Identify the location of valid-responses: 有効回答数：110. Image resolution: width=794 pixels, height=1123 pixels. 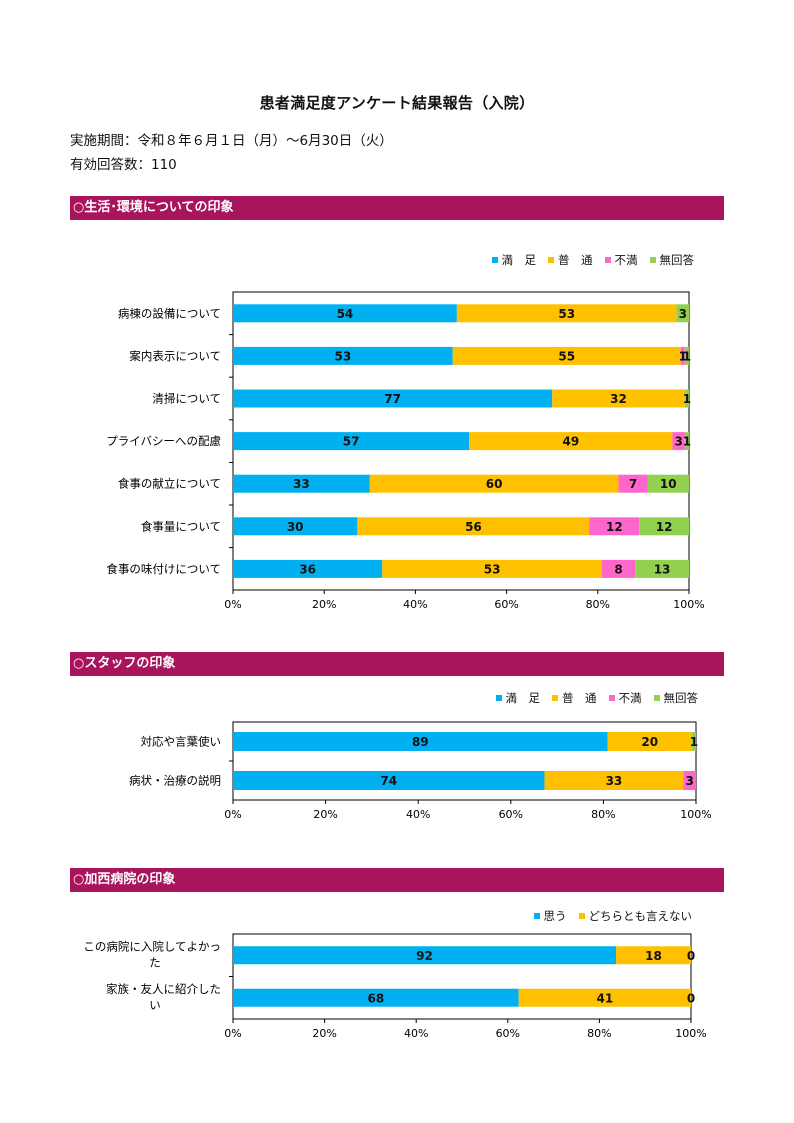
(123, 165).